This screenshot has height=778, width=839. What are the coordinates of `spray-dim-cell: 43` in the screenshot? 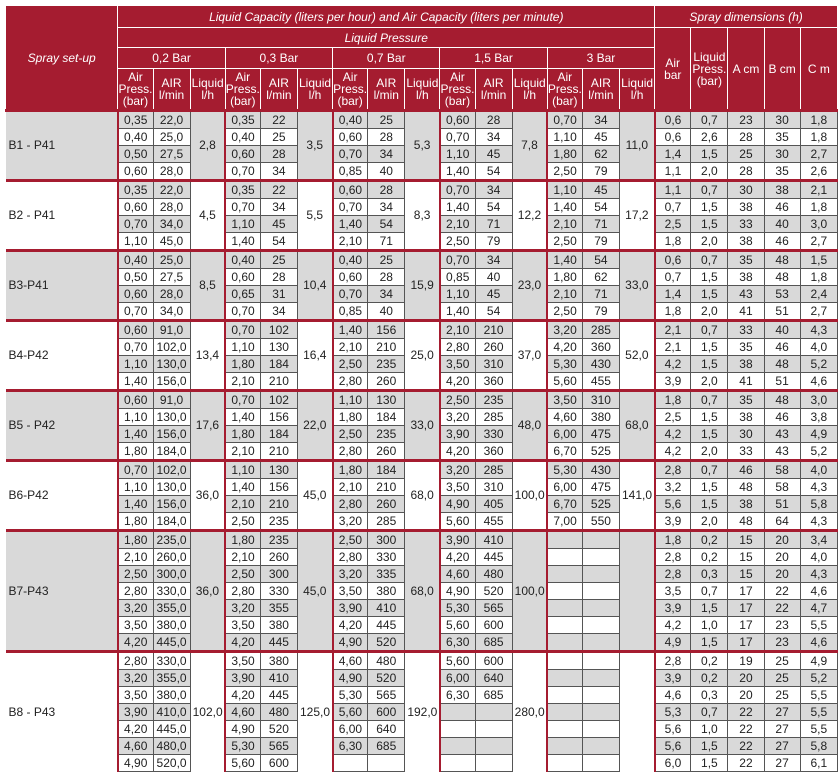 It's located at (782, 451).